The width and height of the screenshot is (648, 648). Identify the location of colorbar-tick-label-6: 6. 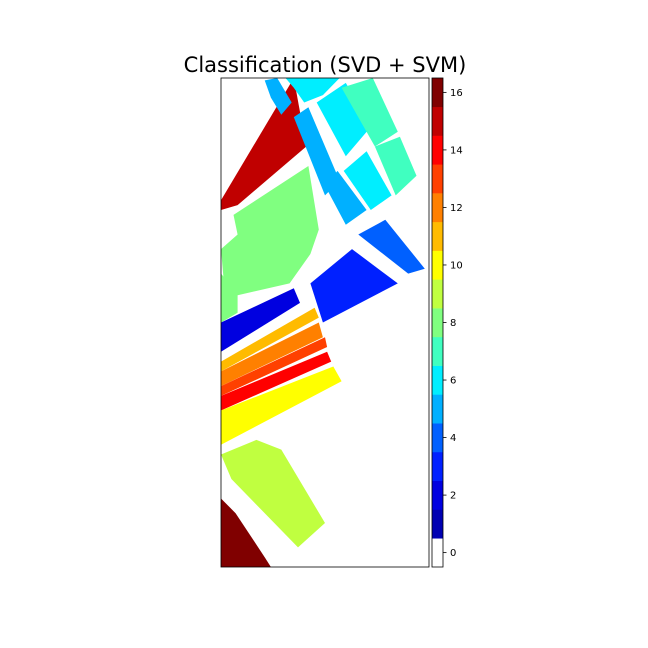
(453, 381).